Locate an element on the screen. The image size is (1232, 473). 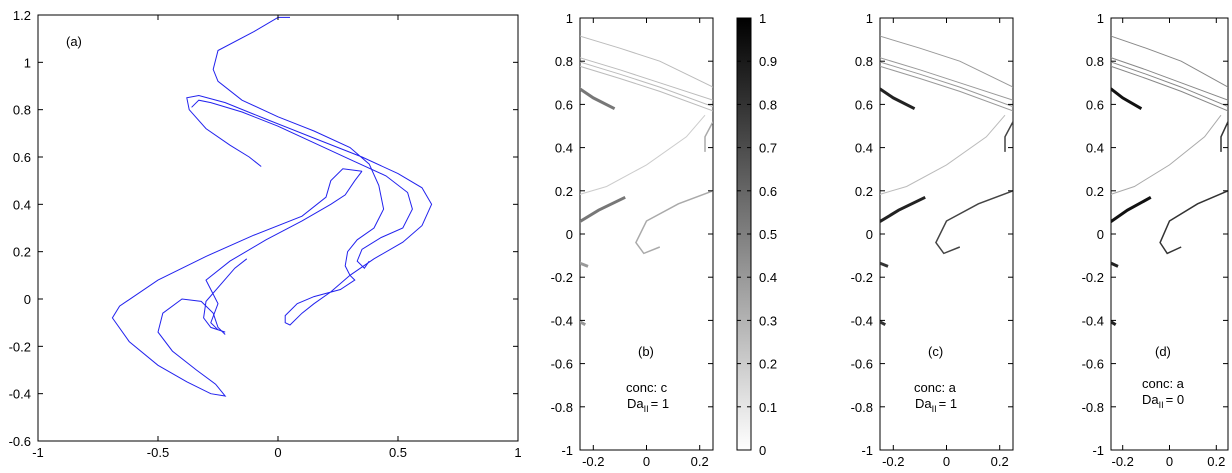
panel-b-da-value: = 1 is located at coordinates (660, 403).